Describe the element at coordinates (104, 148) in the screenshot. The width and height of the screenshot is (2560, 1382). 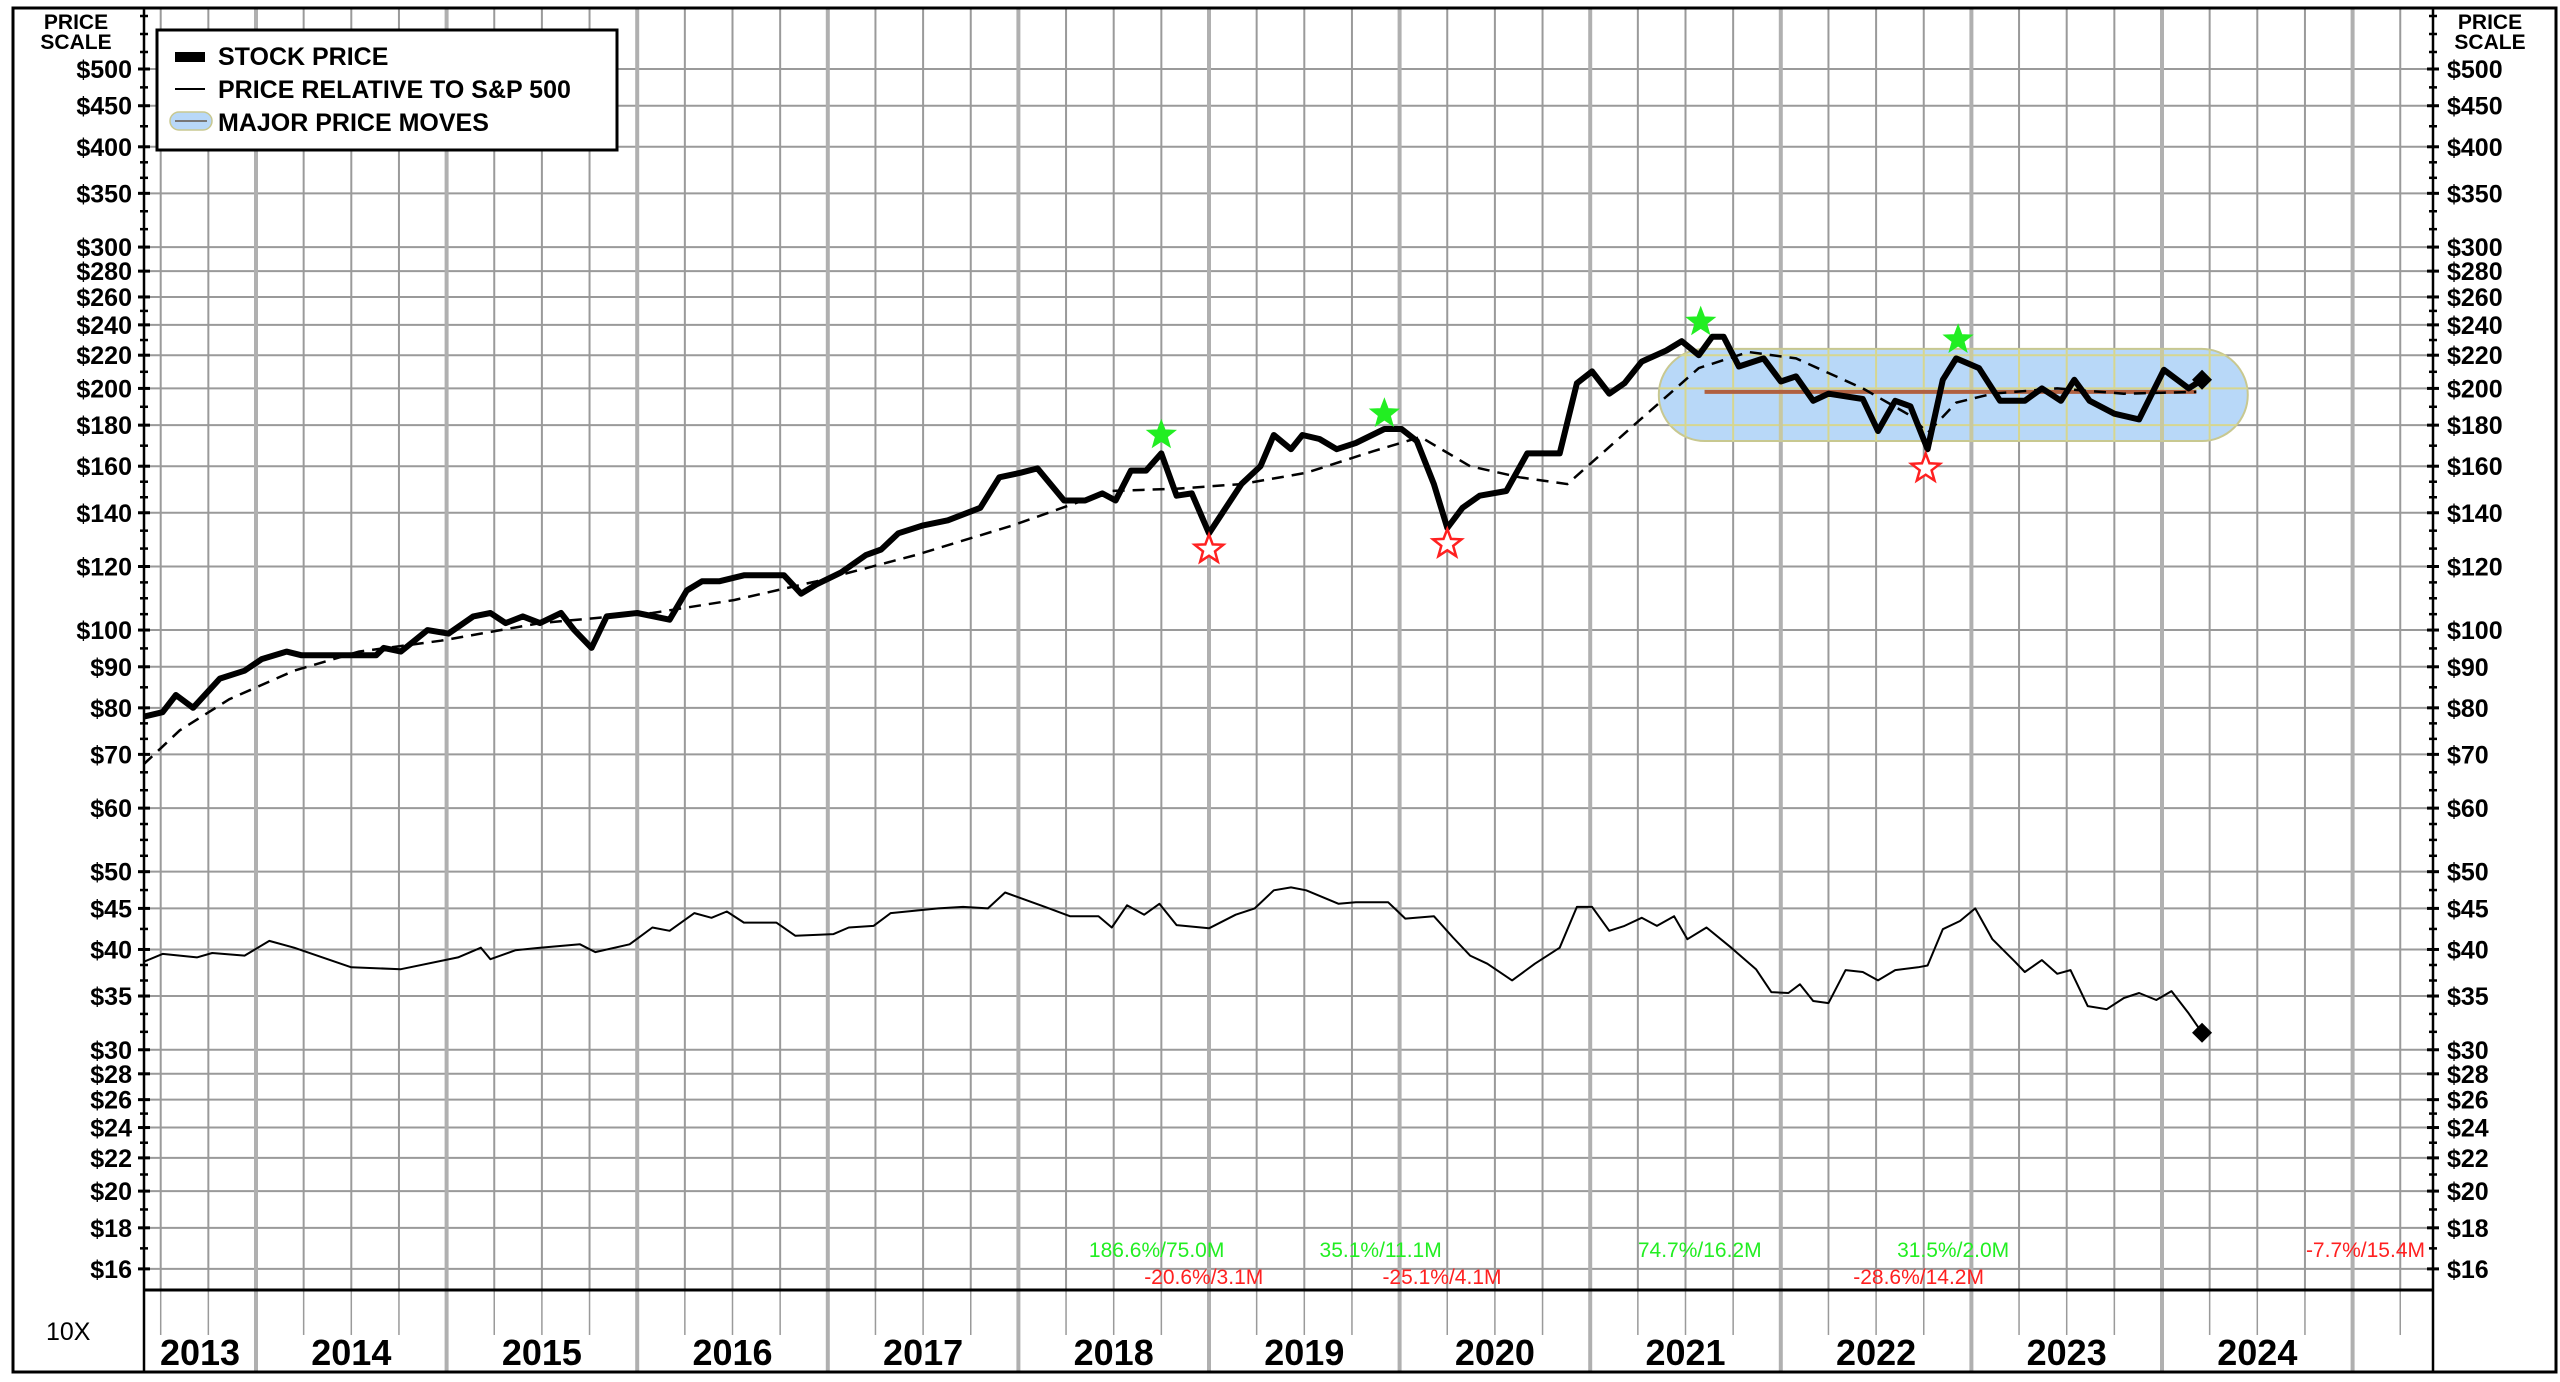
I see `left-tick-label: $400` at that location.